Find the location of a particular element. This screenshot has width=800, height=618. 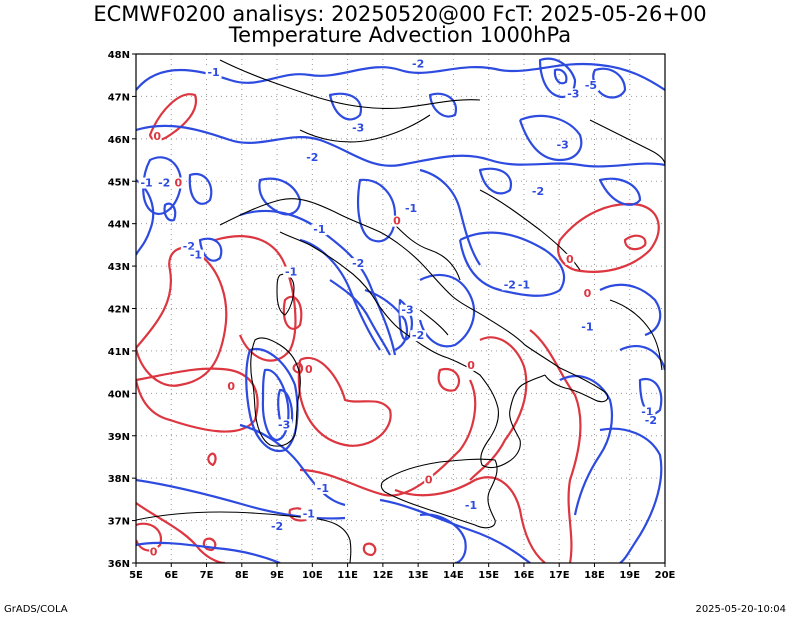

y-tick-label: 37N is located at coordinates (119, 522).